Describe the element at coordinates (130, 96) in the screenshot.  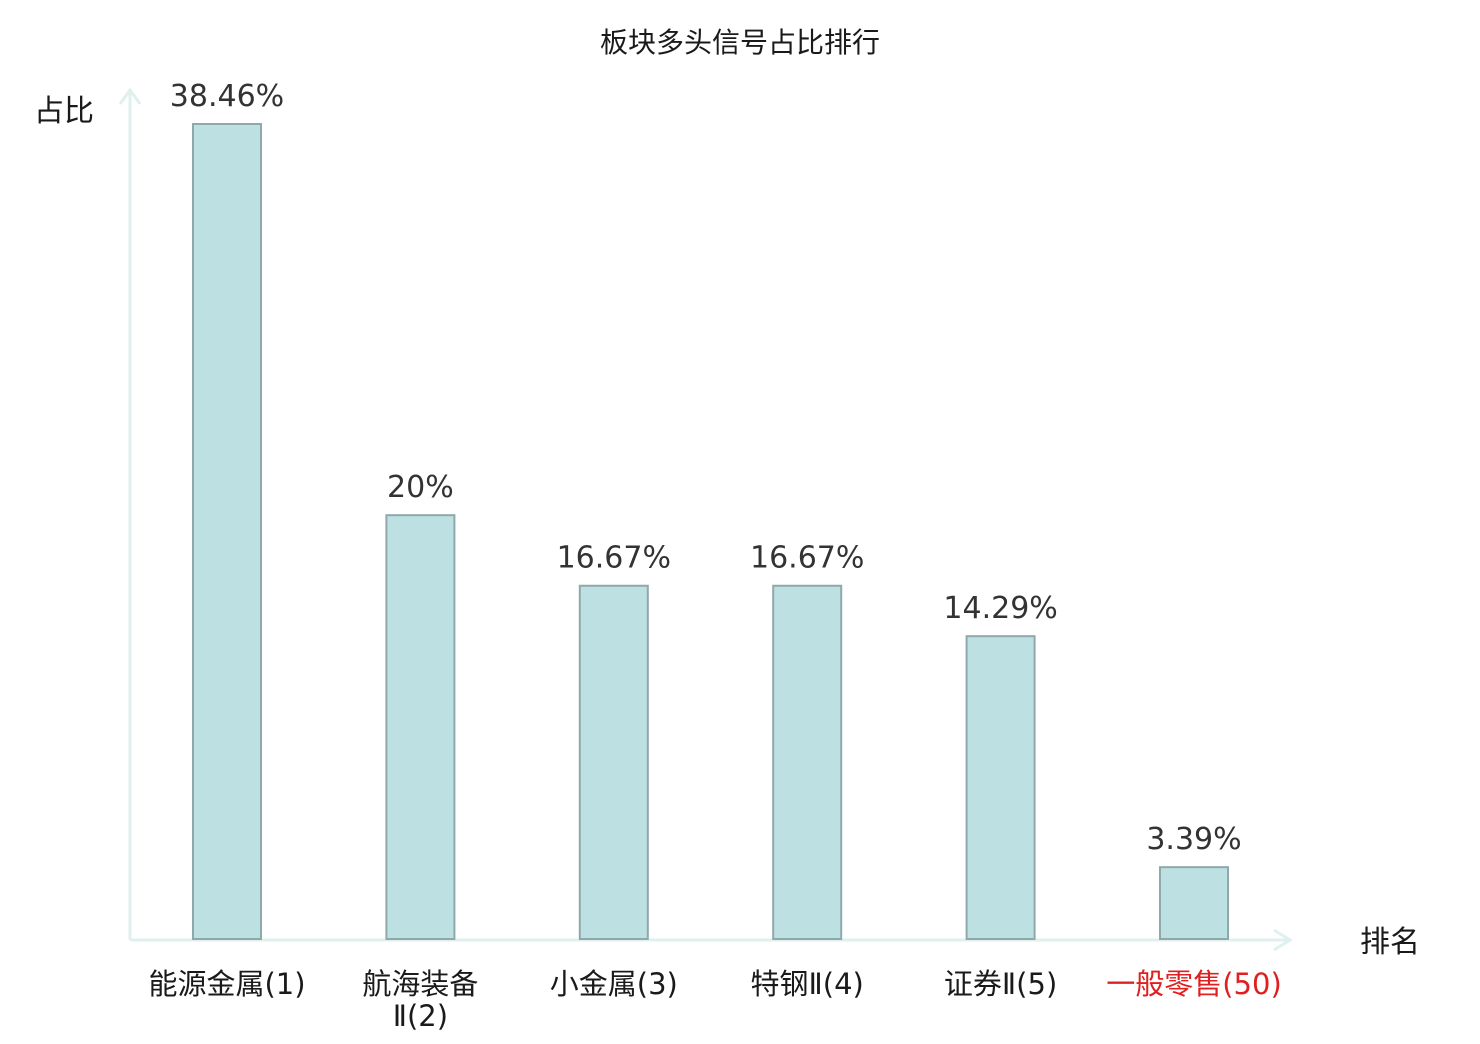
I see `y-axis-arrow-icon` at that location.